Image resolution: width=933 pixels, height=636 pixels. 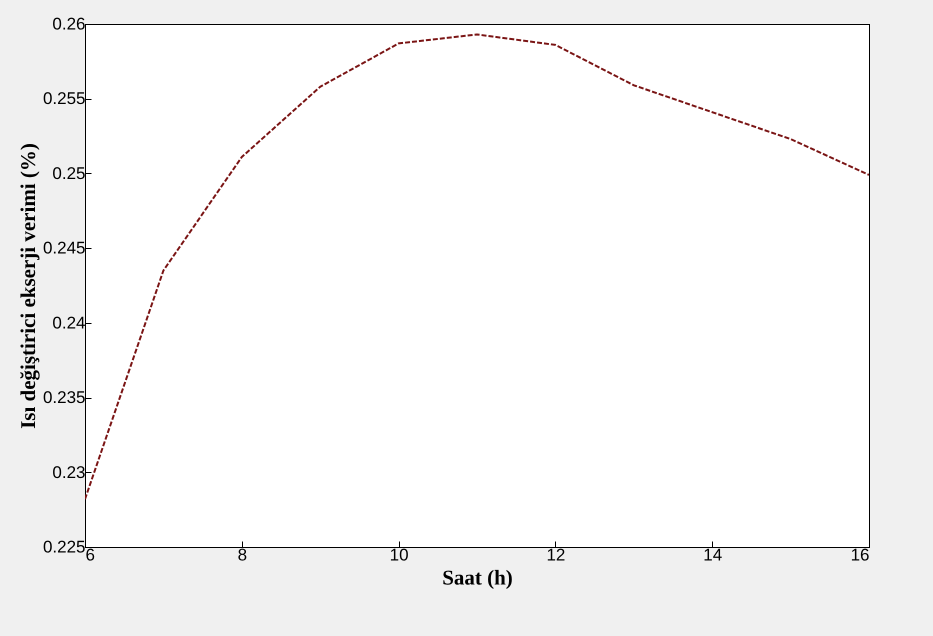 What do you see at coordinates (64, 248) in the screenshot?
I see `y-tick-label: 0.245` at bounding box center [64, 248].